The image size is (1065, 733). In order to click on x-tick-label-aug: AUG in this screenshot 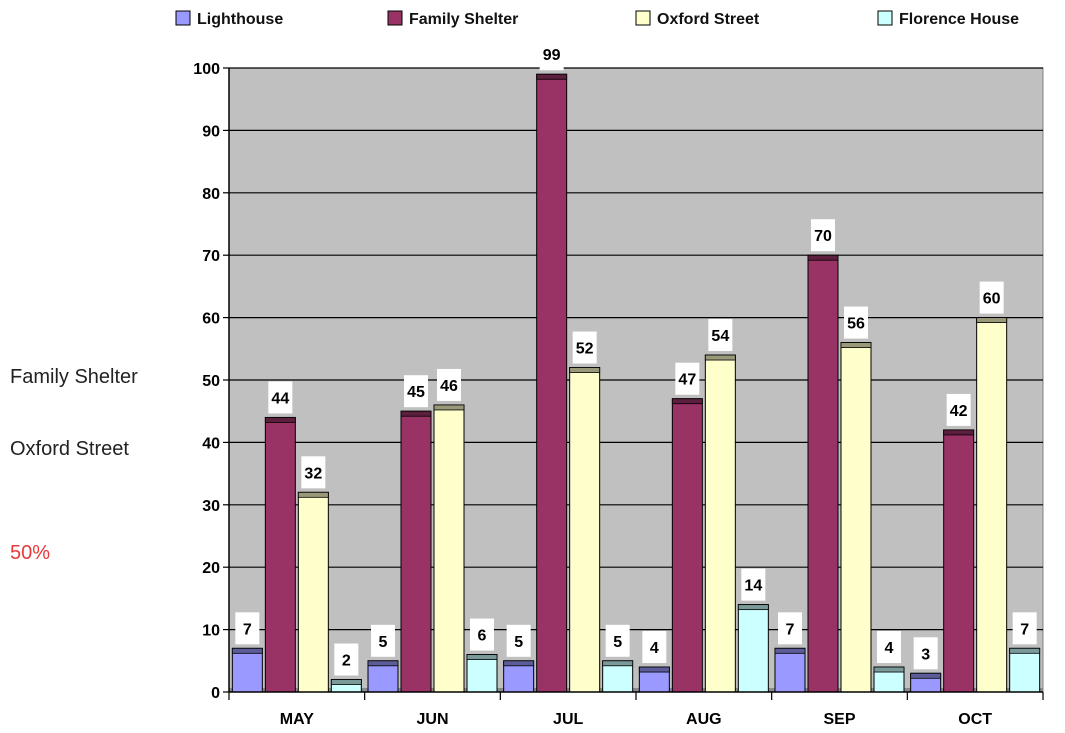, I will do `click(704, 719)`.